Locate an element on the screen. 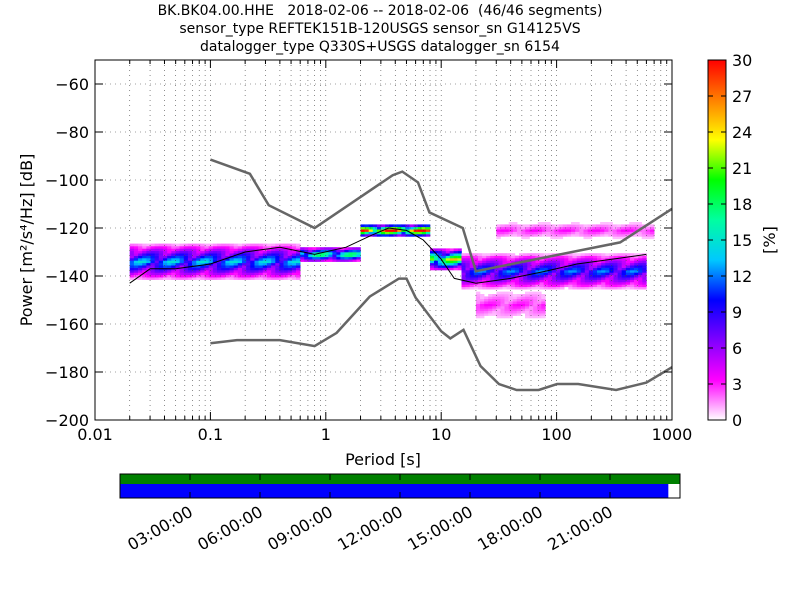 This screenshot has width=800, height=600. y-tick-label: −160 is located at coordinates (67, 324).